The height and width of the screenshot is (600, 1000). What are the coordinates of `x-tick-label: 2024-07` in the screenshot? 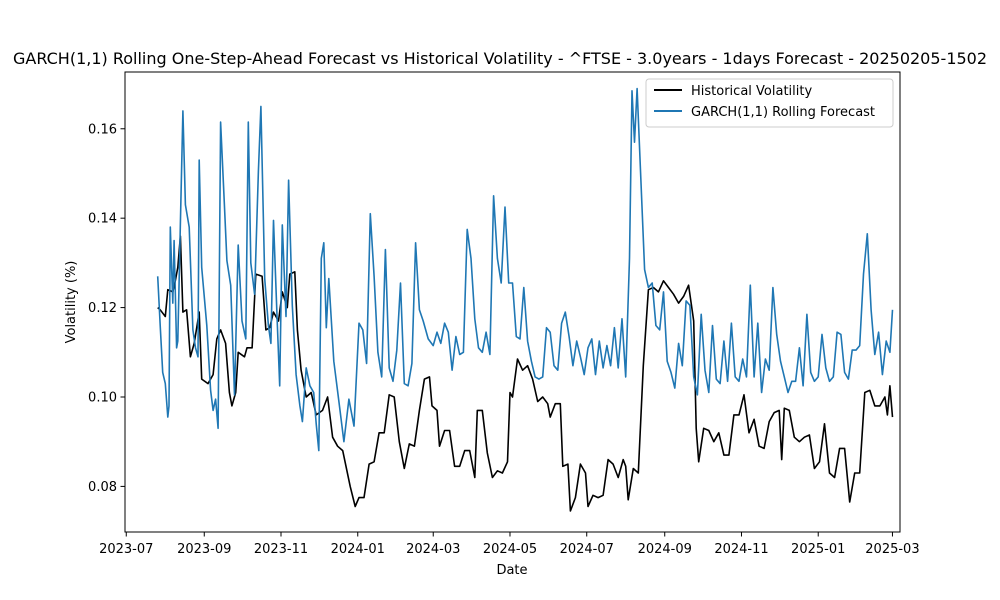 It's located at (587, 549).